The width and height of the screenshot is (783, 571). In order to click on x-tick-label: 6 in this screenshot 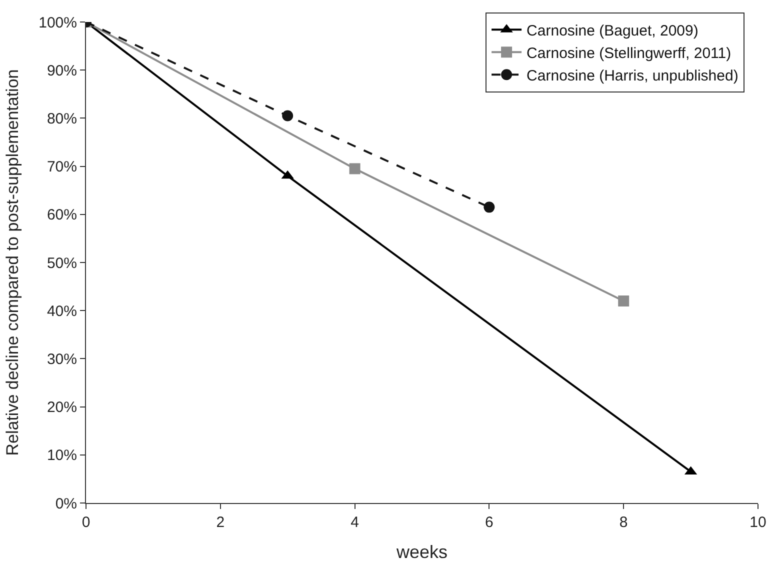, I will do `click(489, 522)`.